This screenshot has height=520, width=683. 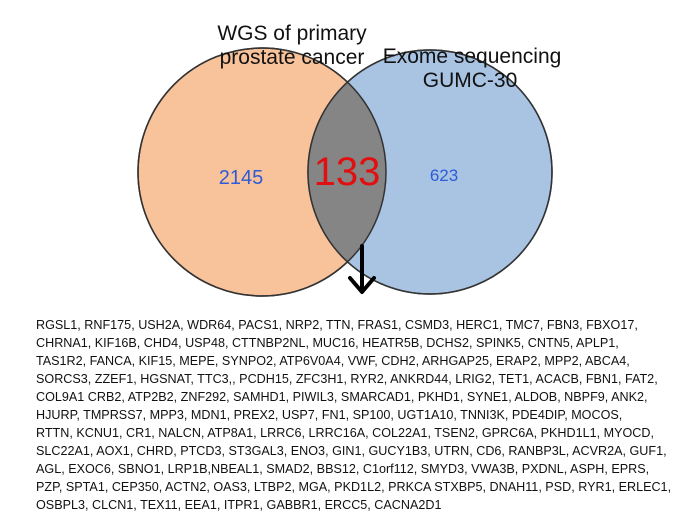 What do you see at coordinates (470, 80) in the screenshot?
I see `set-label-exome-line2: GUMC-30` at bounding box center [470, 80].